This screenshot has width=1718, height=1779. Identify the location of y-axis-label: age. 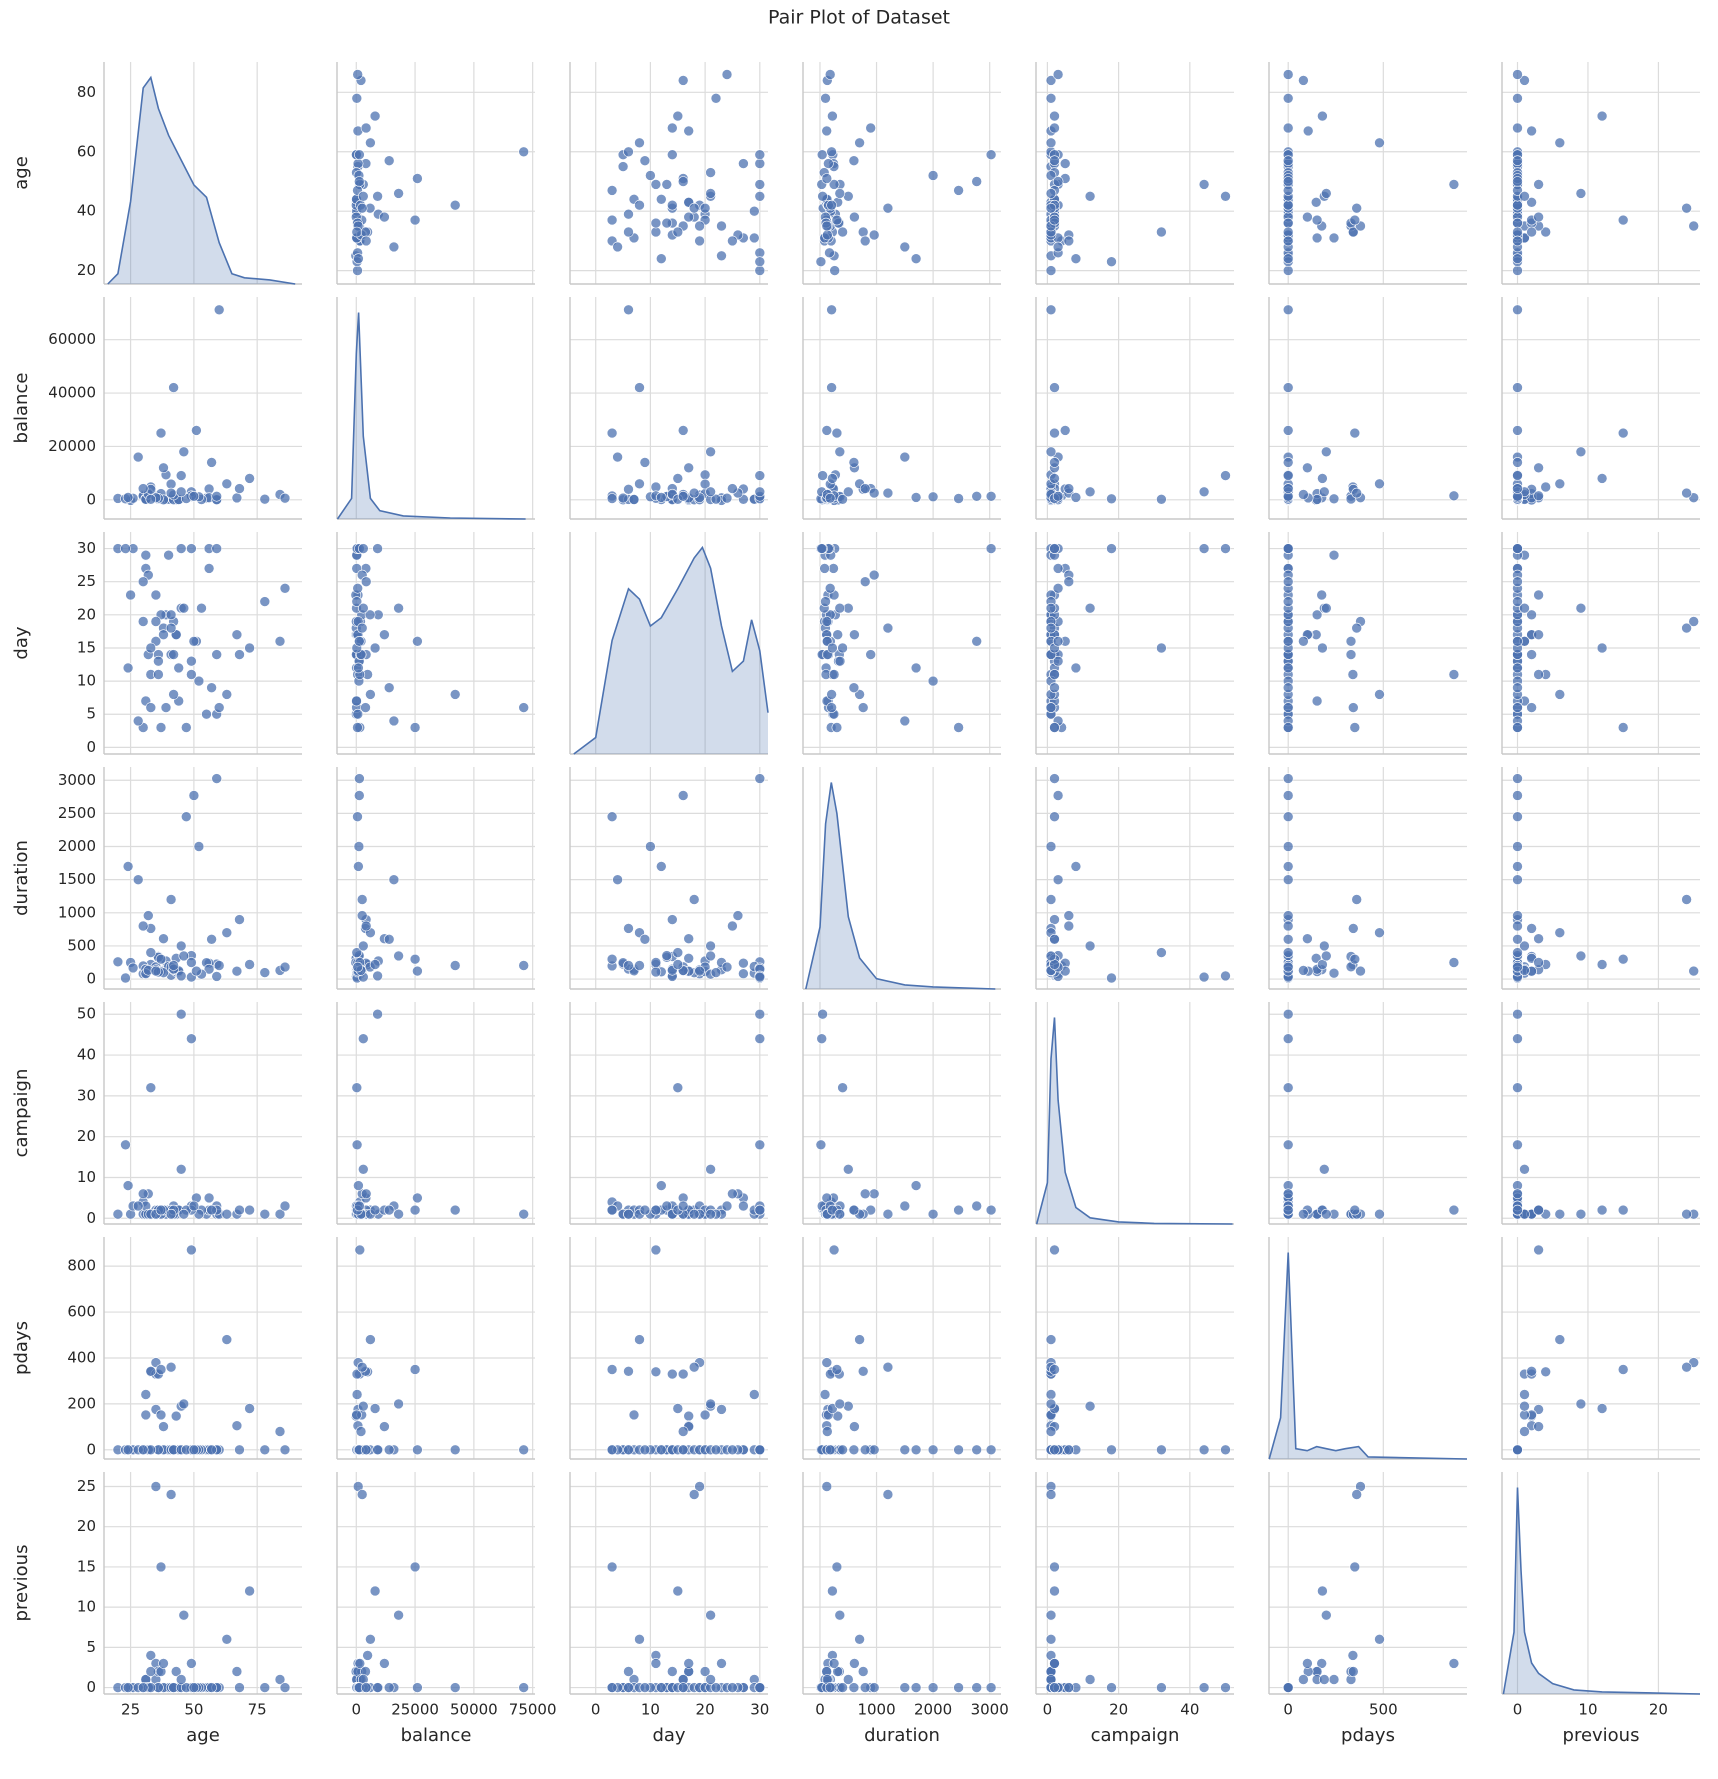
(21, 173).